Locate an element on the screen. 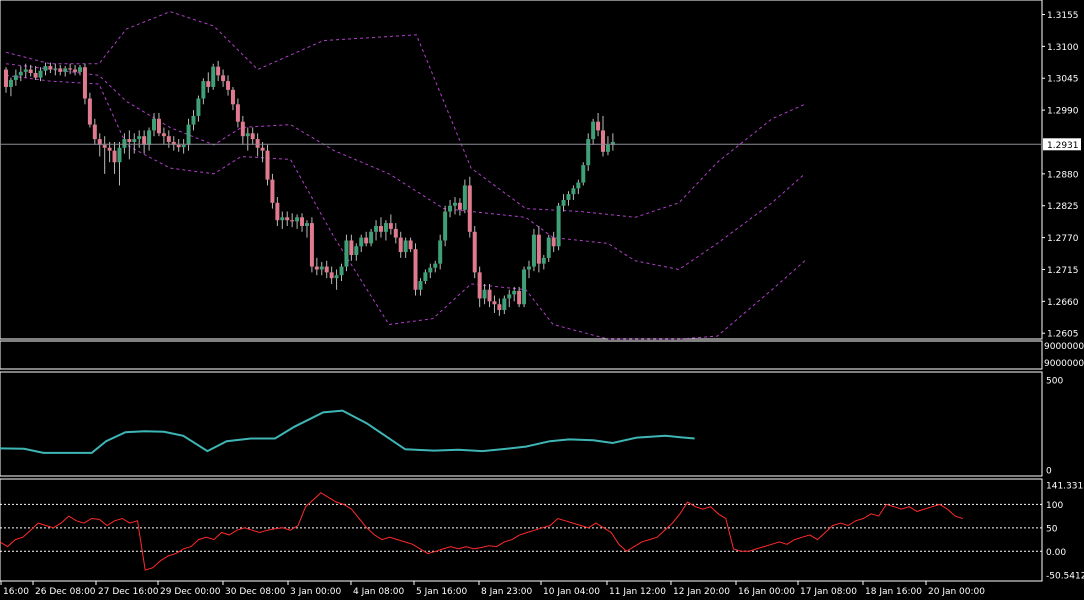  time-tick-label: 17 Jan 08:00 is located at coordinates (828, 592).